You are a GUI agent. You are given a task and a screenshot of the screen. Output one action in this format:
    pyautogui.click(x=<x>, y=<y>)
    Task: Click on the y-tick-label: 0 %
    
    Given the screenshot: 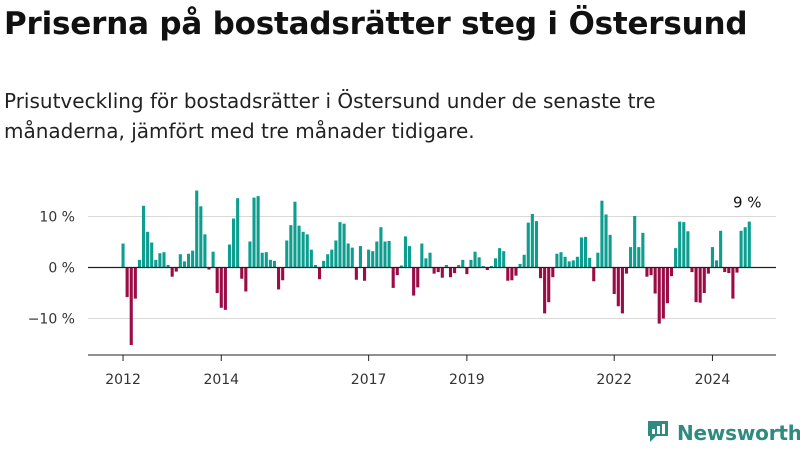 What is the action you would take?
    pyautogui.click(x=61, y=269)
    